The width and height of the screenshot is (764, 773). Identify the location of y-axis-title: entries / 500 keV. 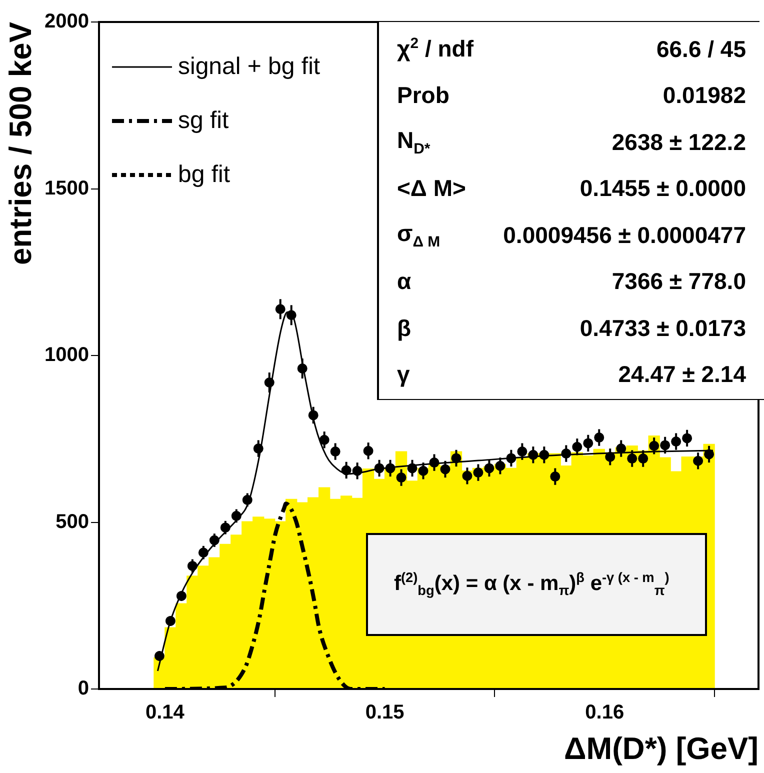
(20, 143).